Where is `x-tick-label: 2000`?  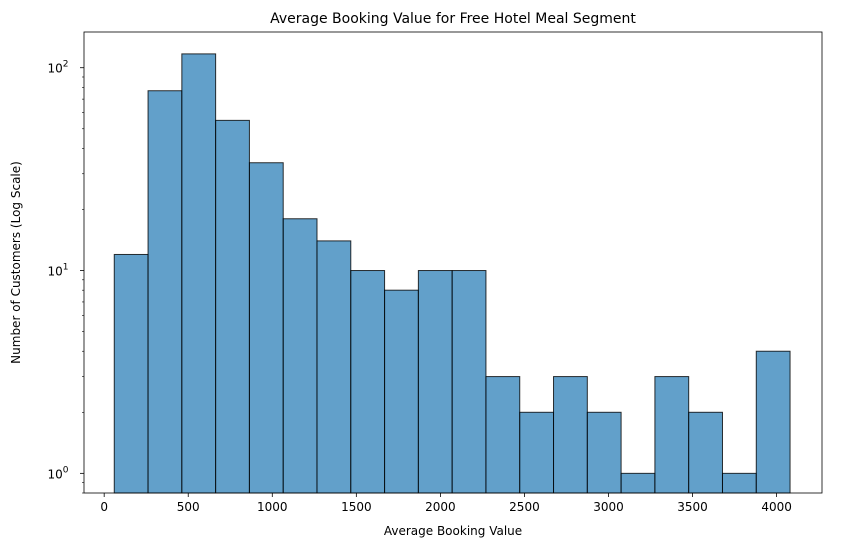 x-tick-label: 2000 is located at coordinates (440, 507).